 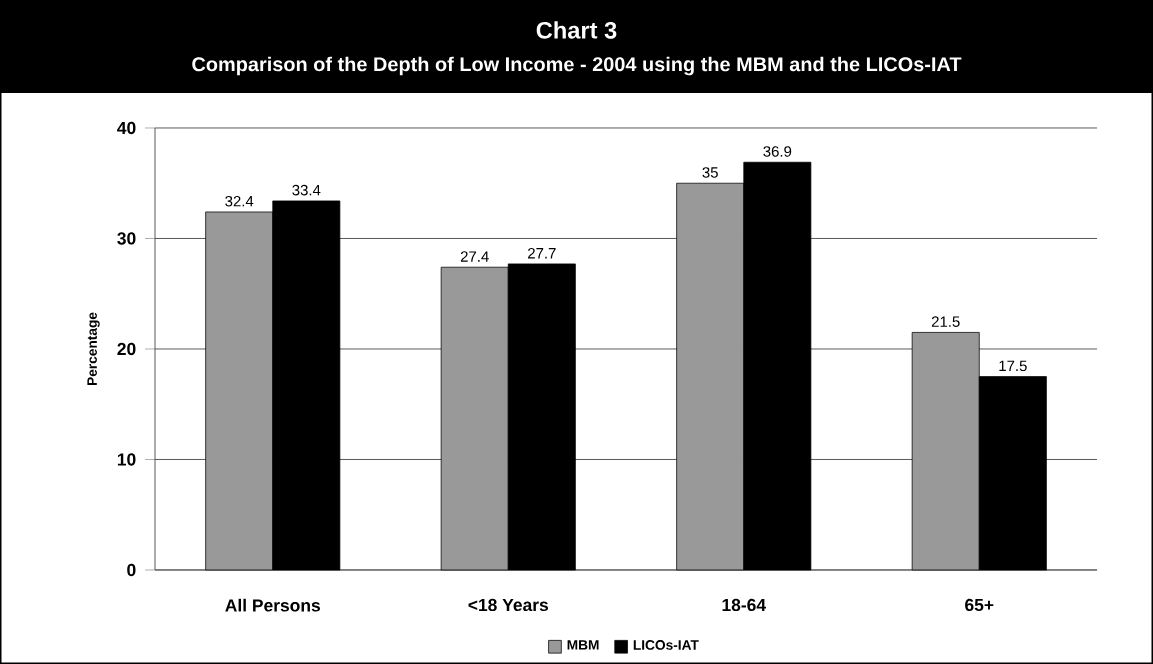 What do you see at coordinates (126, 349) in the screenshot?
I see `y-tick-label: 20` at bounding box center [126, 349].